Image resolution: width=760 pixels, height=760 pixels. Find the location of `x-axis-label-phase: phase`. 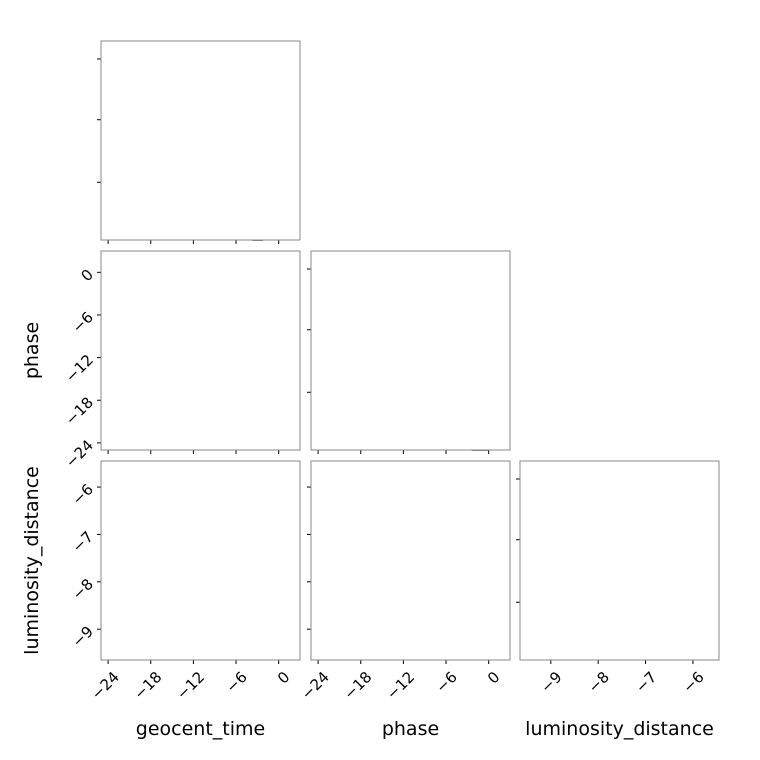

x-axis-label-phase: phase is located at coordinates (410, 729).